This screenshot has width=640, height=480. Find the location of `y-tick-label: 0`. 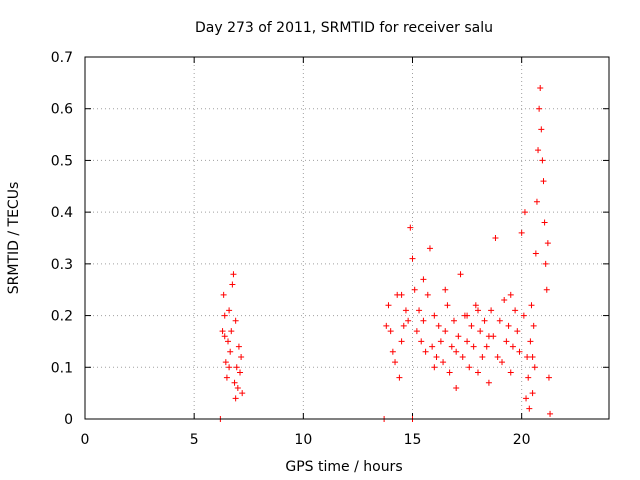

y-tick-label: 0 is located at coordinates (68, 420).